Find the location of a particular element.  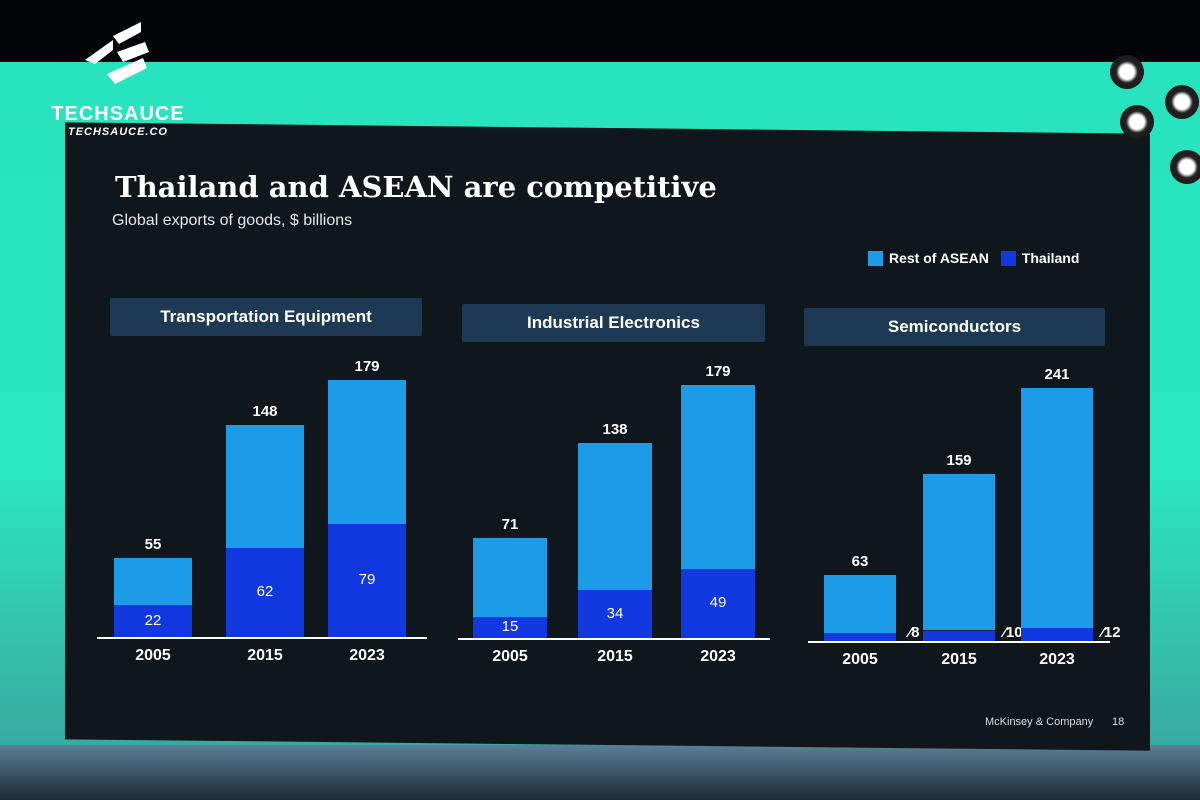

thailand-value-label: 49 is located at coordinates (718, 603).